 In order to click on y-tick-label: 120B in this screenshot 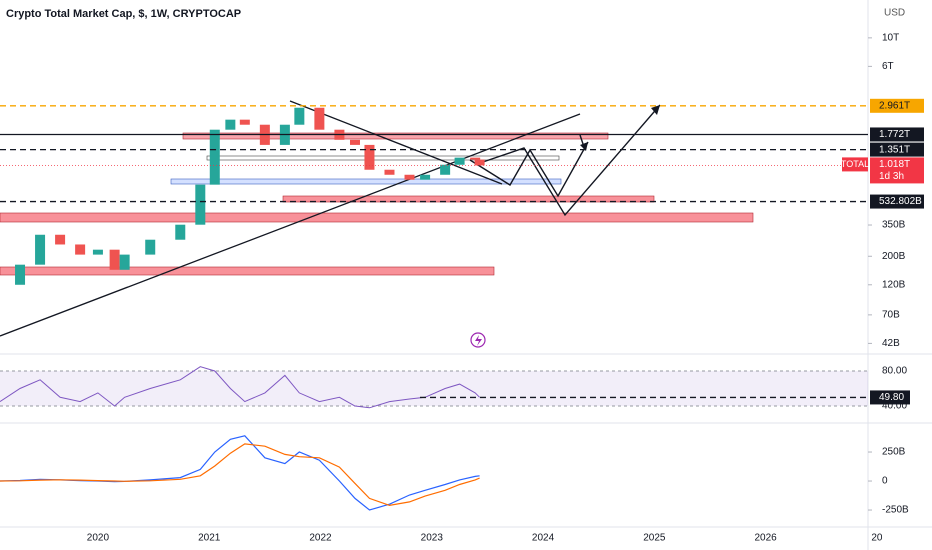, I will do `click(894, 284)`.